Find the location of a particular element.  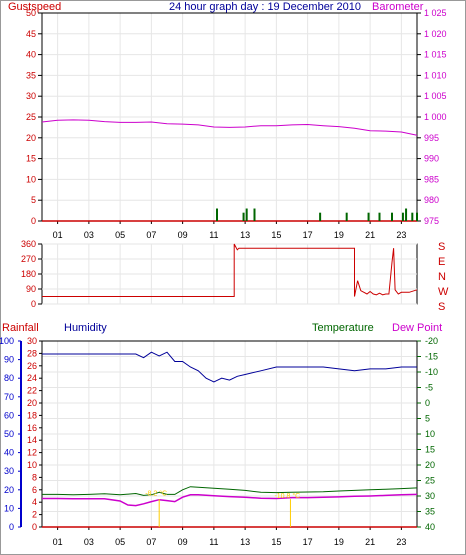

baro-tick-label: 1 010 is located at coordinates (435, 75).